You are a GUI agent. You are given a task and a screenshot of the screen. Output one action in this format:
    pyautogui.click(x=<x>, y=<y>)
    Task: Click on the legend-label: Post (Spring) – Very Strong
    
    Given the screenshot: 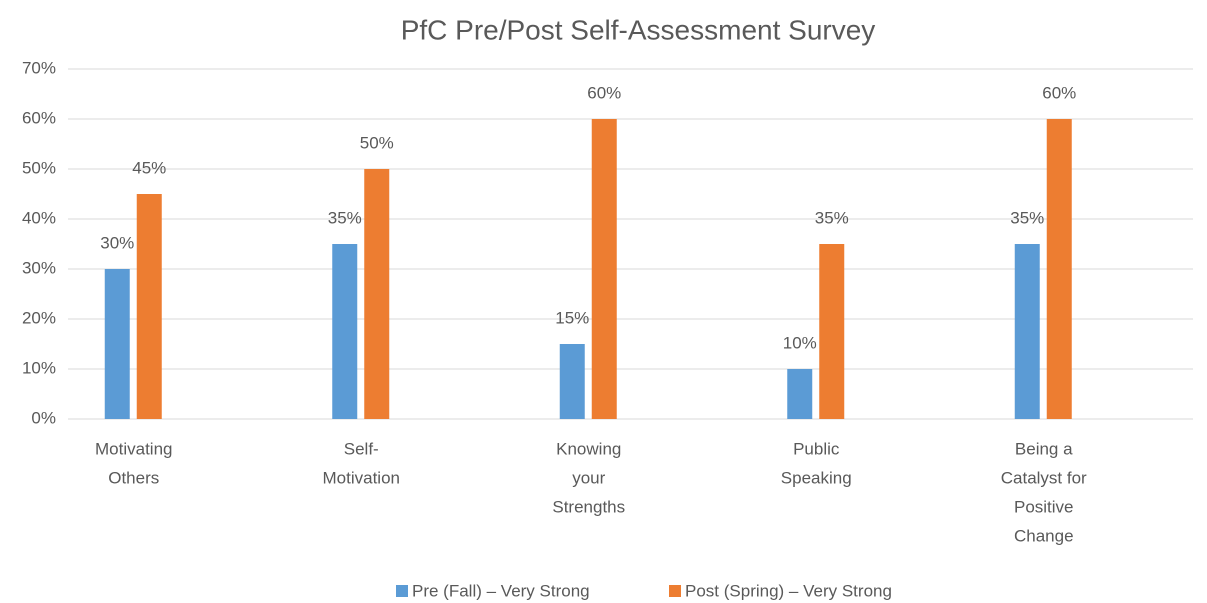 What is the action you would take?
    pyautogui.click(x=788, y=590)
    